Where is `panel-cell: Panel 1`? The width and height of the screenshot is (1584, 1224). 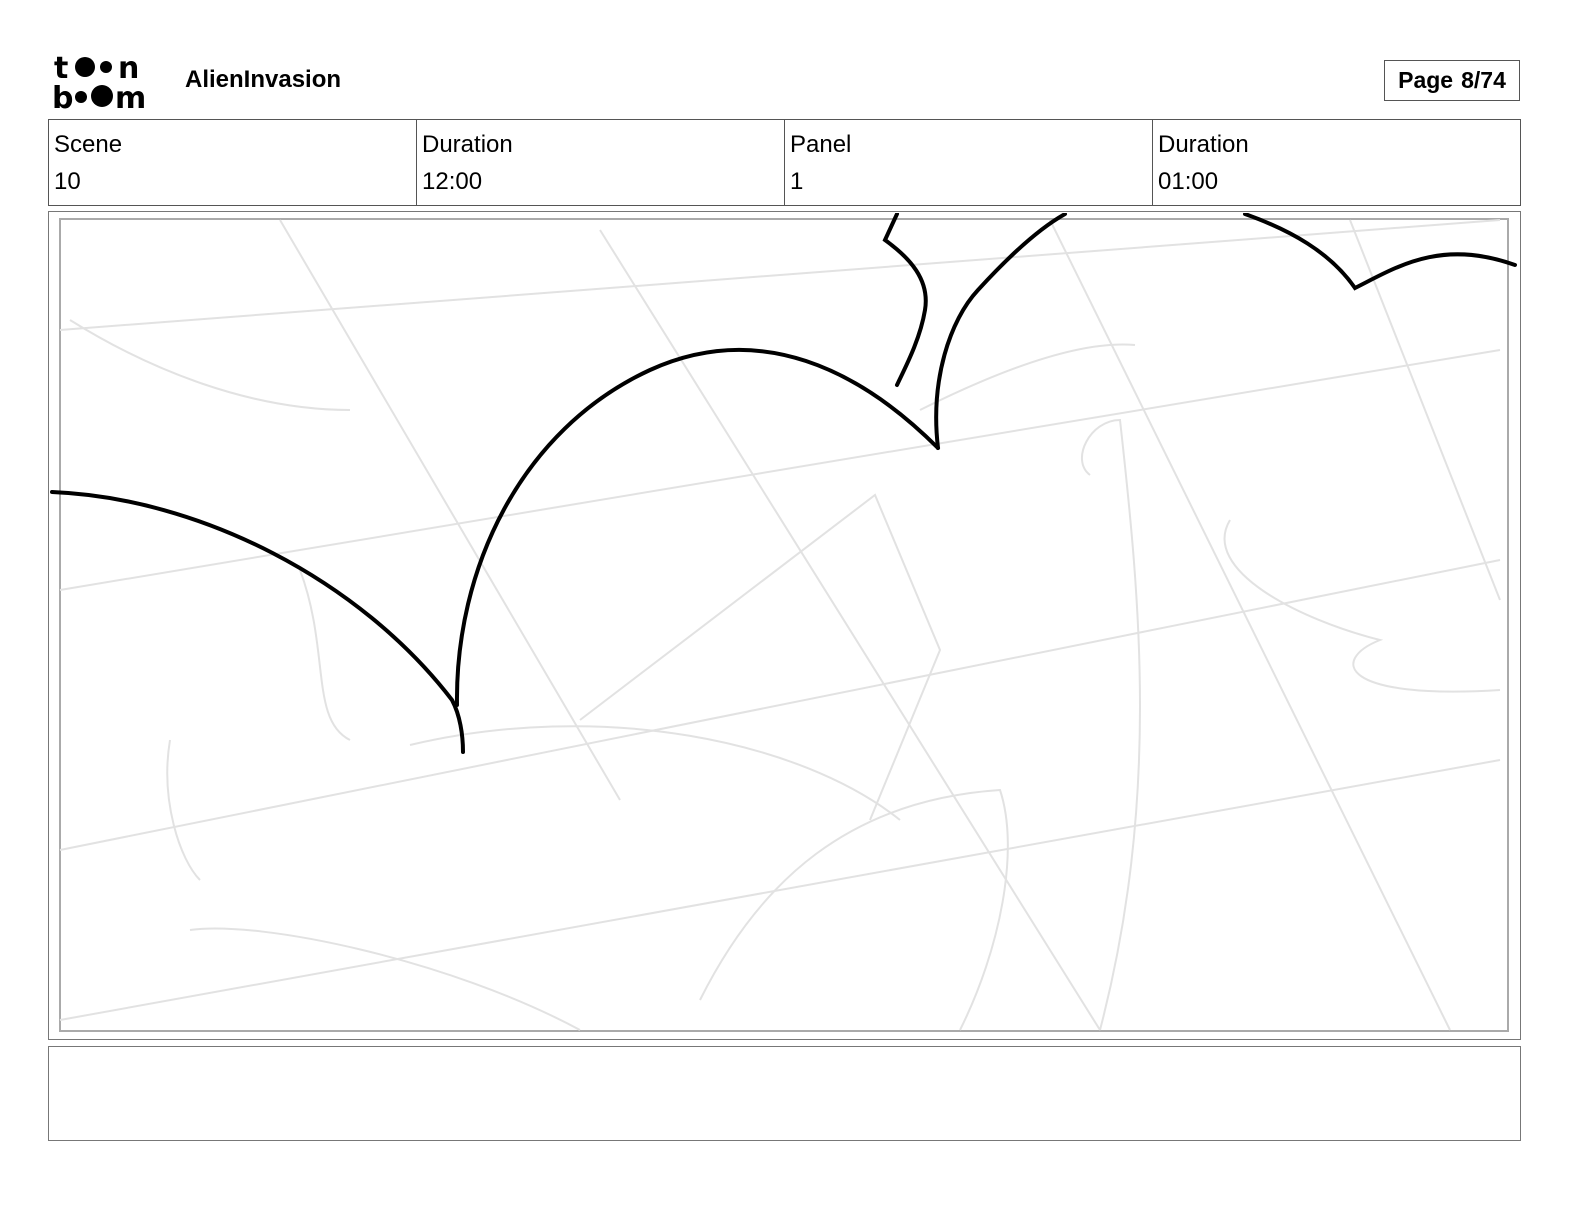
panel-cell: Panel 1 is located at coordinates (969, 162).